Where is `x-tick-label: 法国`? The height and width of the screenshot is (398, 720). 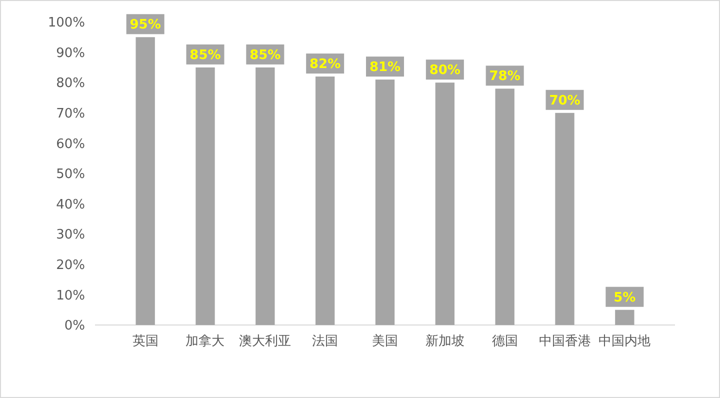 x-tick-label: 法国 is located at coordinates (325, 341).